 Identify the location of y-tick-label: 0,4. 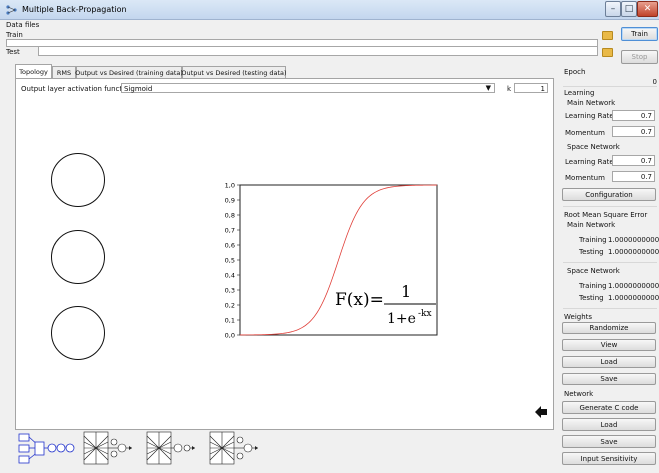
(230, 276).